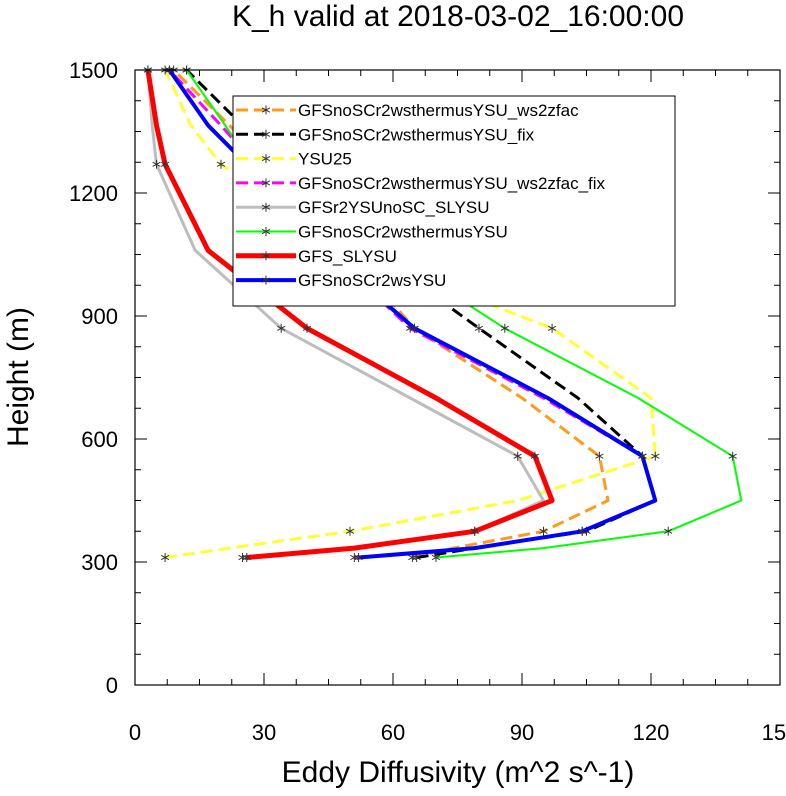  I want to click on legend-item: GFSnoSCr2wsthermusYSU_fix, so click(385, 134).